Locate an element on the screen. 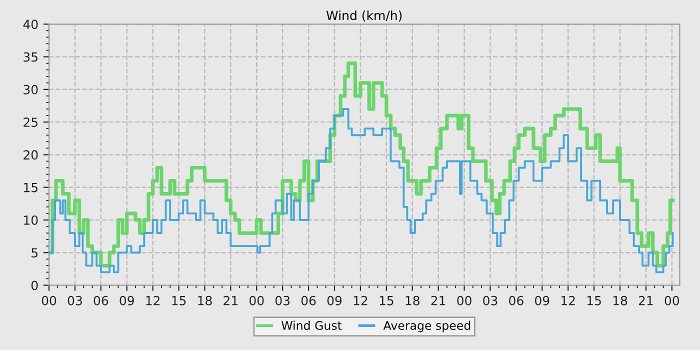  y-tick-label: 20 is located at coordinates (31, 155).